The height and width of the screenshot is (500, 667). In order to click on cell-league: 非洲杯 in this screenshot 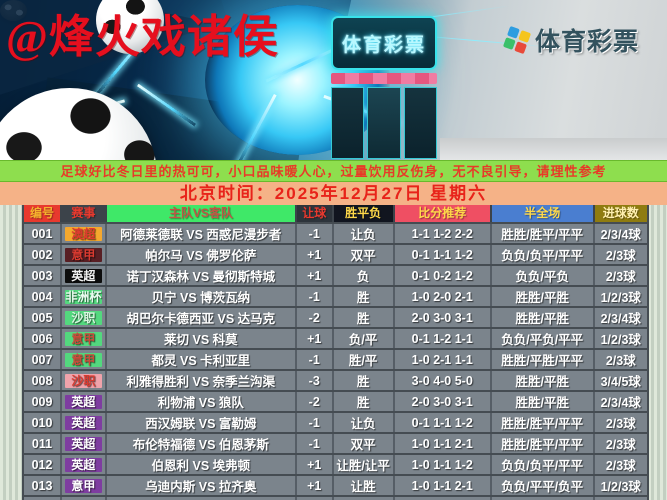, I will do `click(84, 296)`.